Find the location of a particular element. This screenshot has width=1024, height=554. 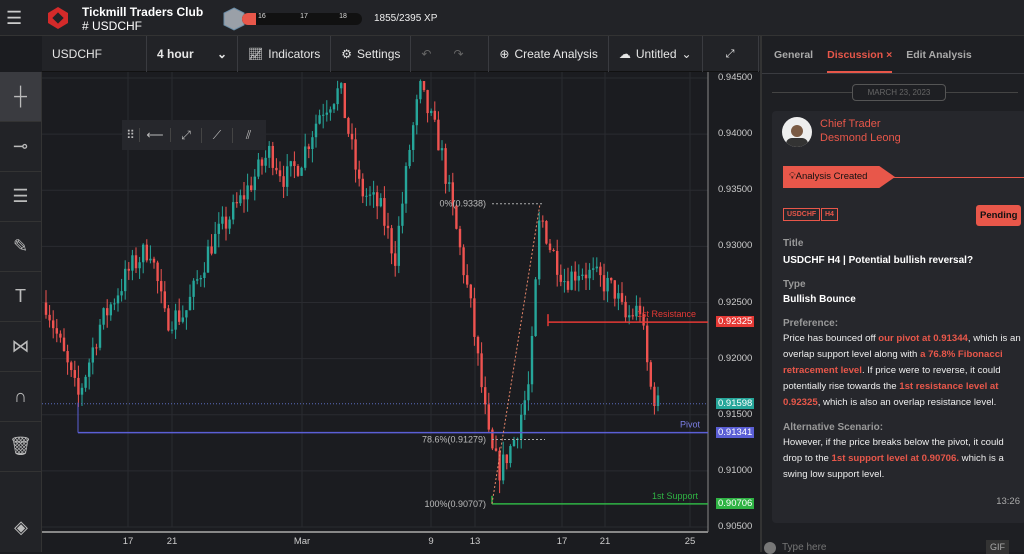

fib-icon: ☰ is located at coordinates (20, 197).